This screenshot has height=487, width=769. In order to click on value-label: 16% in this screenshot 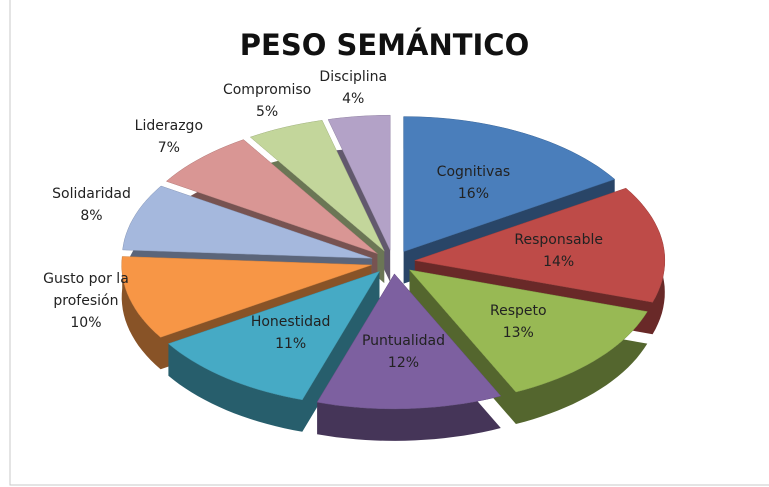, I will do `click(473, 193)`.